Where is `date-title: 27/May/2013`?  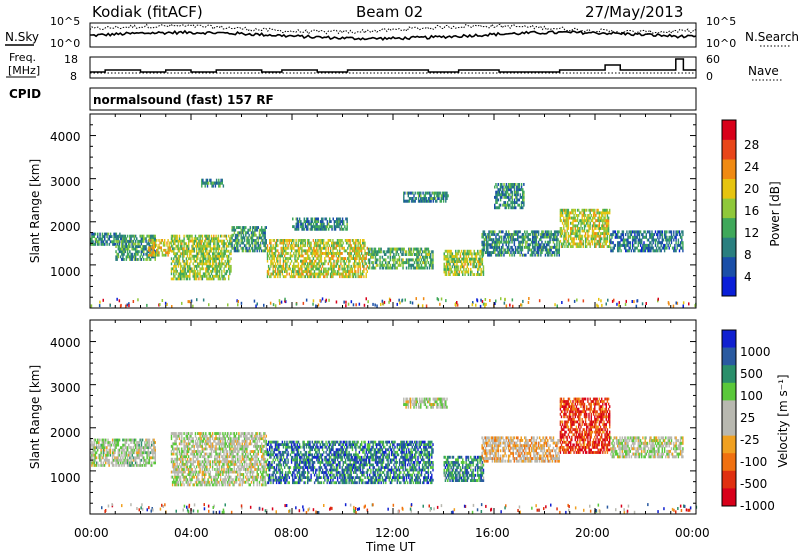
date-title: 27/May/2013 is located at coordinates (634, 12).